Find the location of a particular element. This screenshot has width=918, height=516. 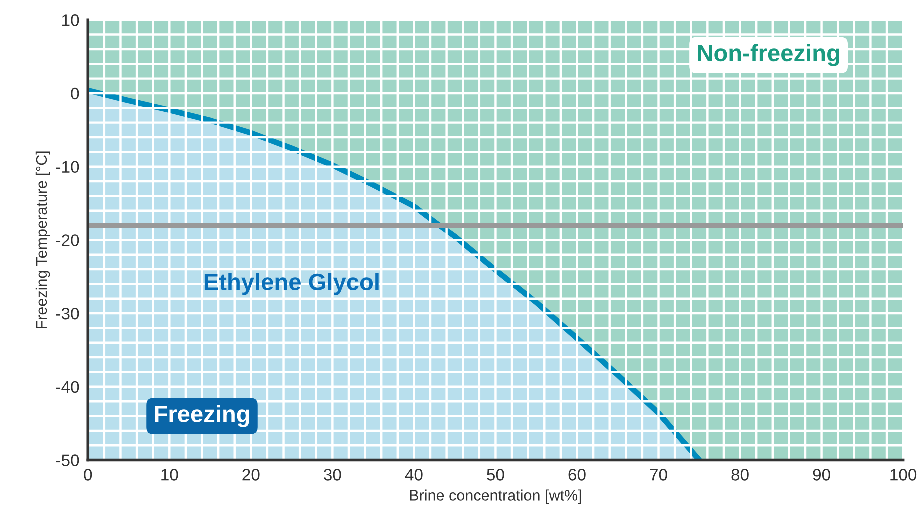

y-tick-label: -50 is located at coordinates (68, 460).